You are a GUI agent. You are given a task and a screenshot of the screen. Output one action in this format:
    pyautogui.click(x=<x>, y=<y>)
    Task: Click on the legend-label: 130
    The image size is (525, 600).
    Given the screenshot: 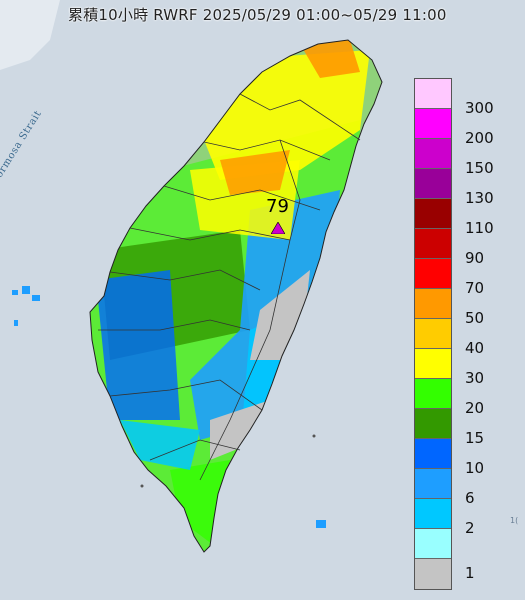 What is the action you would take?
    pyautogui.click(x=479, y=198)
    